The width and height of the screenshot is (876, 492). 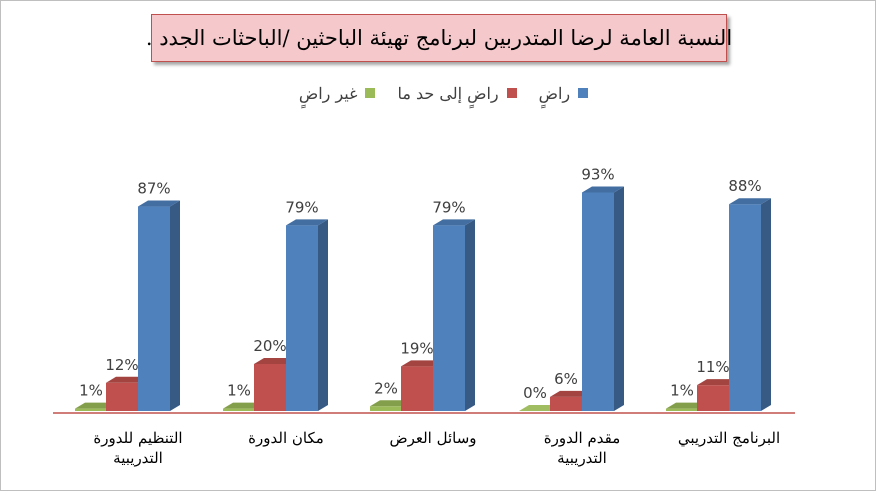 I want to click on legend-item-satisfied: راضٍ, so click(x=564, y=93).